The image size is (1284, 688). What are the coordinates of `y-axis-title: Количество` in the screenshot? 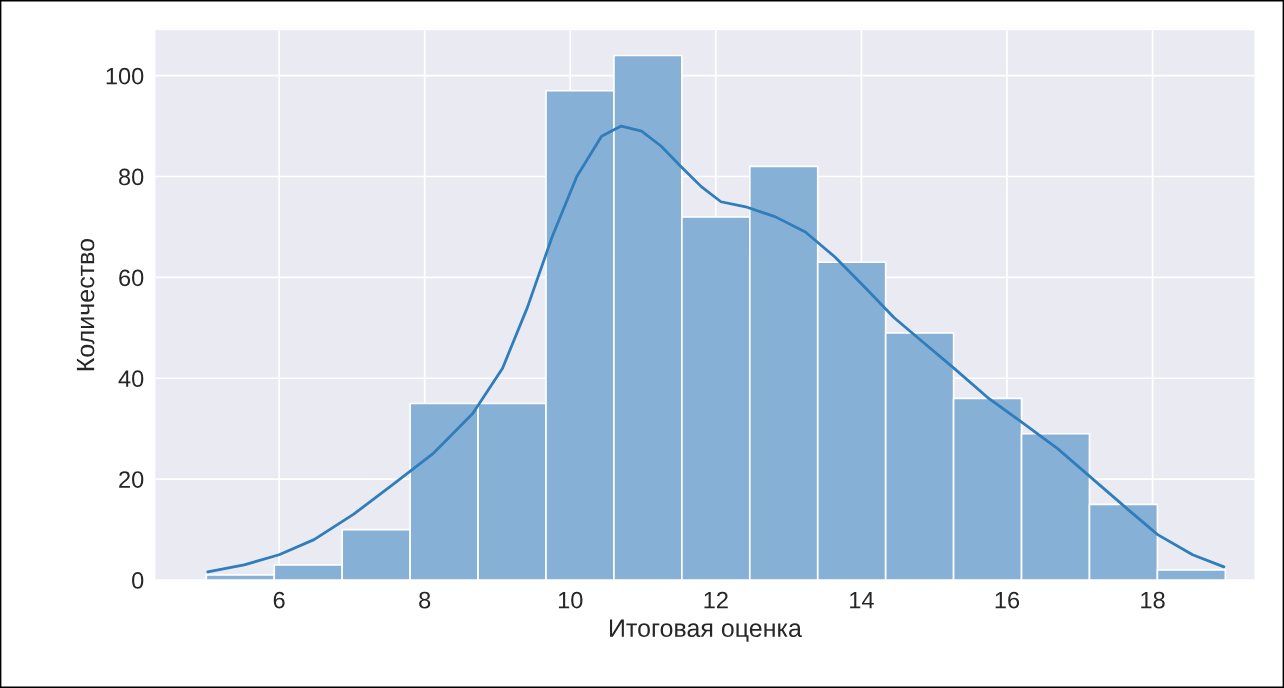 It's located at (85, 305).